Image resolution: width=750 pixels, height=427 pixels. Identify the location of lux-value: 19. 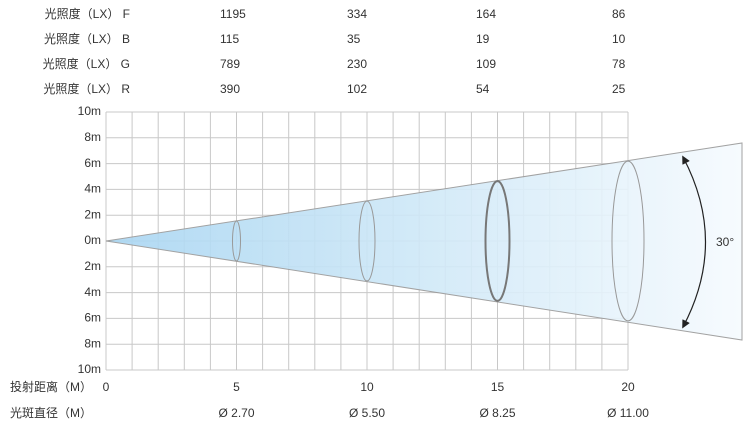
(483, 39).